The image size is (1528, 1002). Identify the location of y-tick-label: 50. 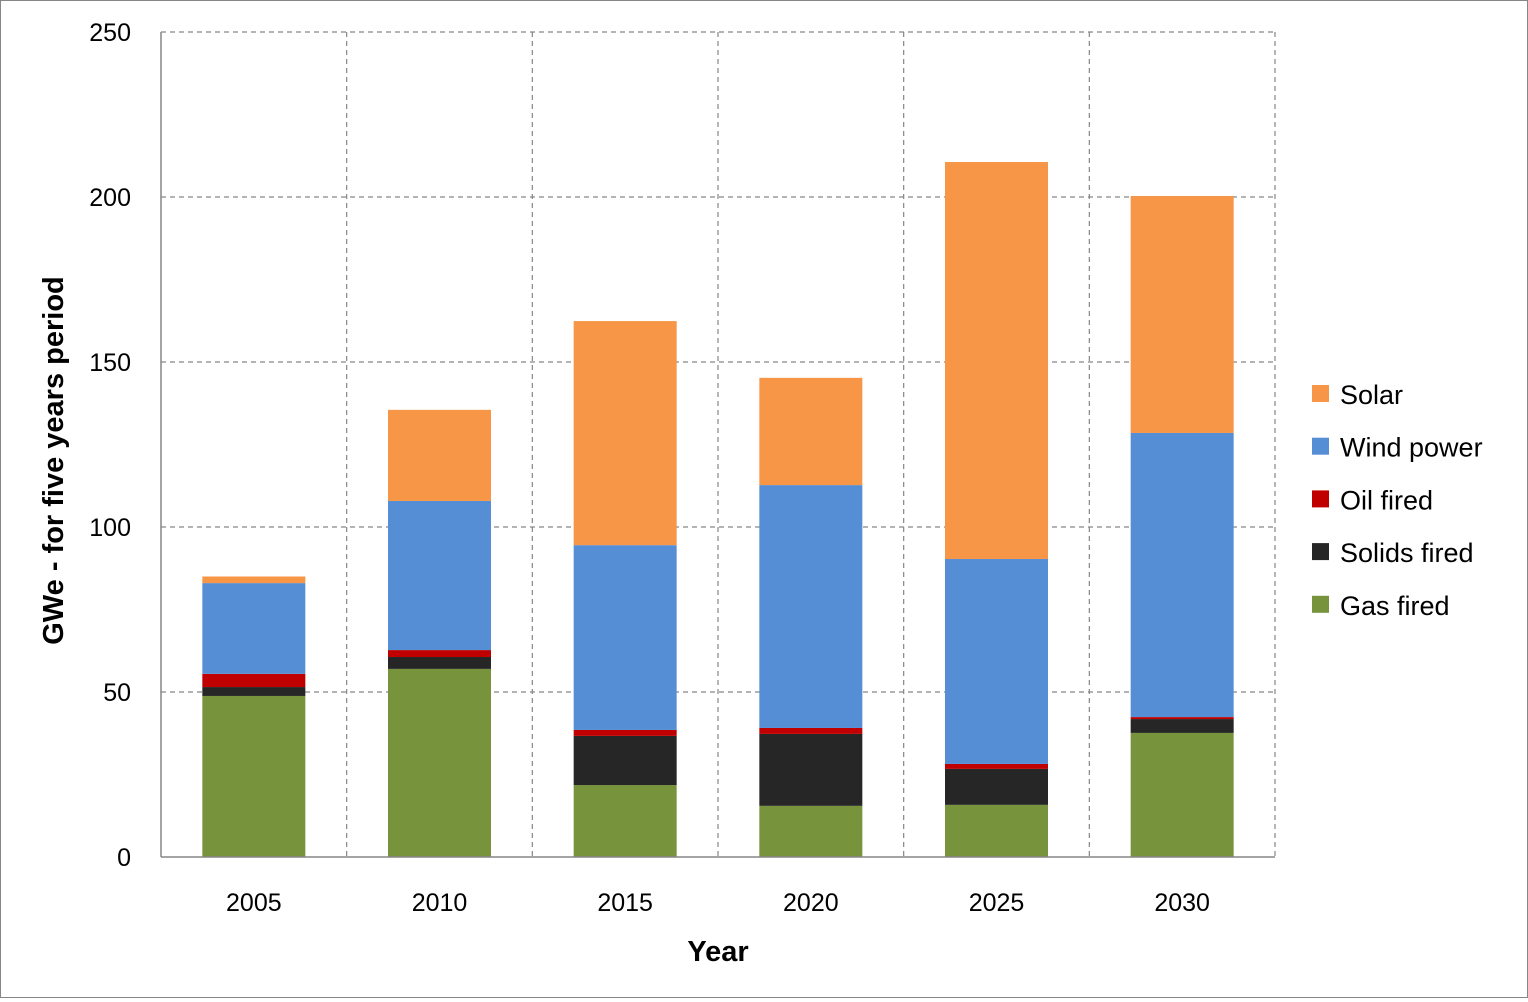
(117, 693).